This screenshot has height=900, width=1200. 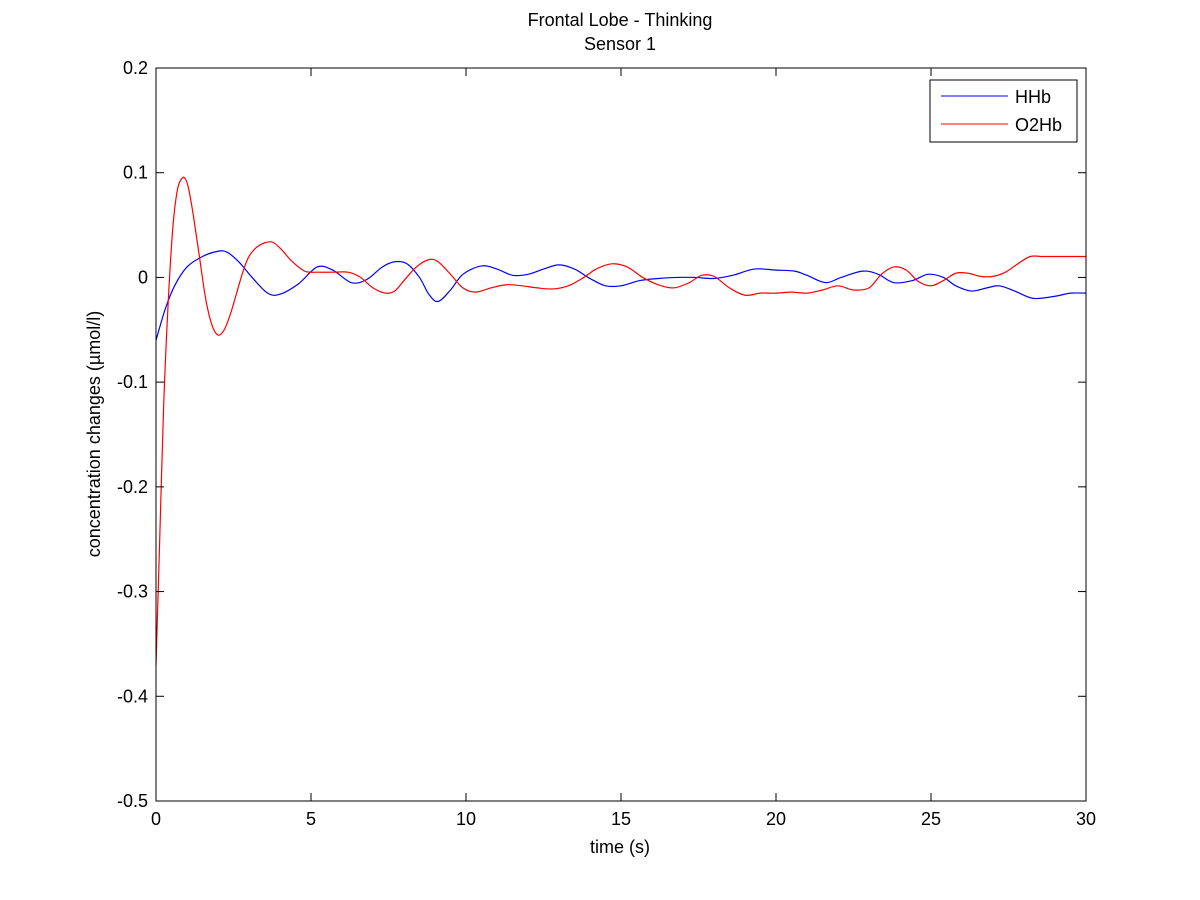 What do you see at coordinates (132, 382) in the screenshot?
I see `y-tick-label: -0.1` at bounding box center [132, 382].